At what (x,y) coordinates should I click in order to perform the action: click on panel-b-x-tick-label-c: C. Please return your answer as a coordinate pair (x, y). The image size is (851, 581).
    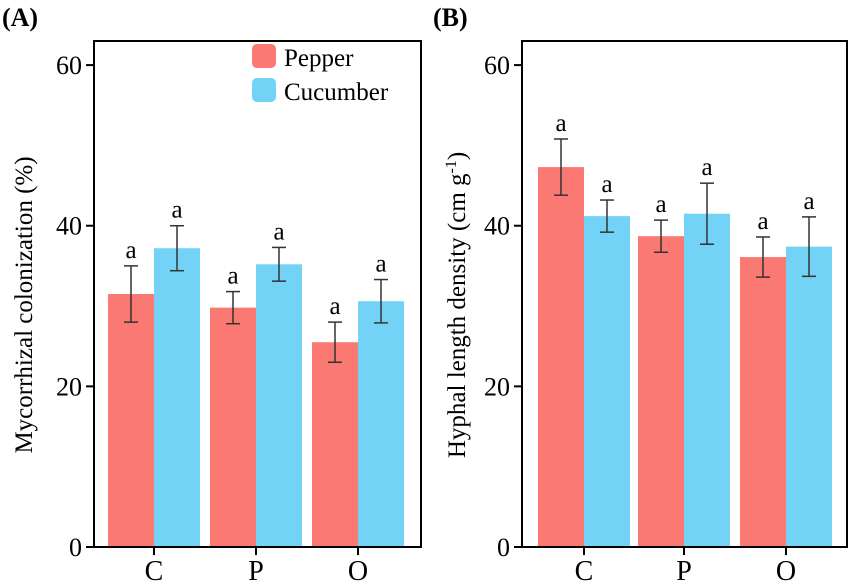
    Looking at the image, I should click on (584, 568).